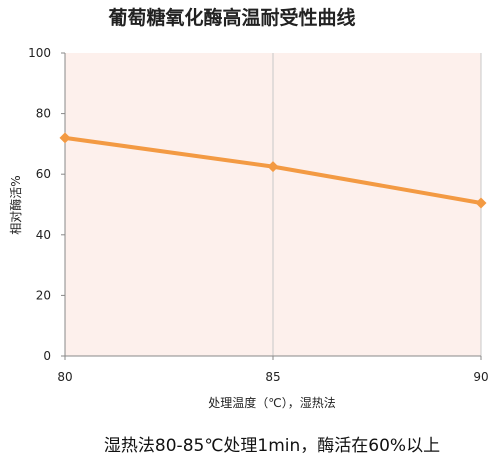 The image size is (500, 461). Describe the element at coordinates (43, 114) in the screenshot. I see `y-tick-label: 80` at that location.